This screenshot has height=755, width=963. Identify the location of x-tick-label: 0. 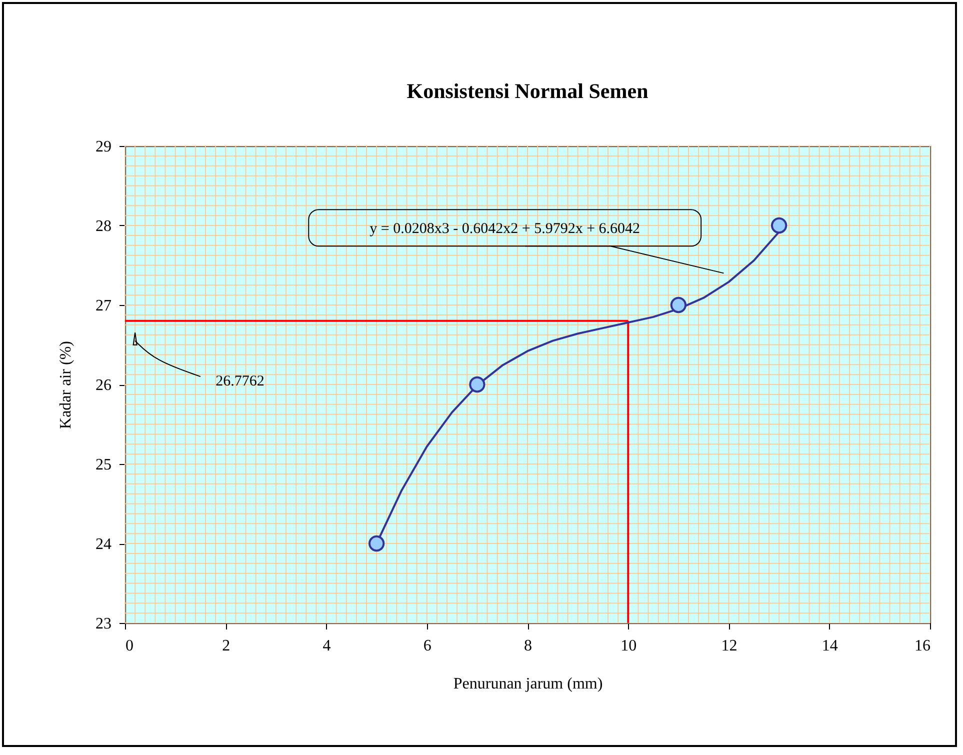
(130, 646).